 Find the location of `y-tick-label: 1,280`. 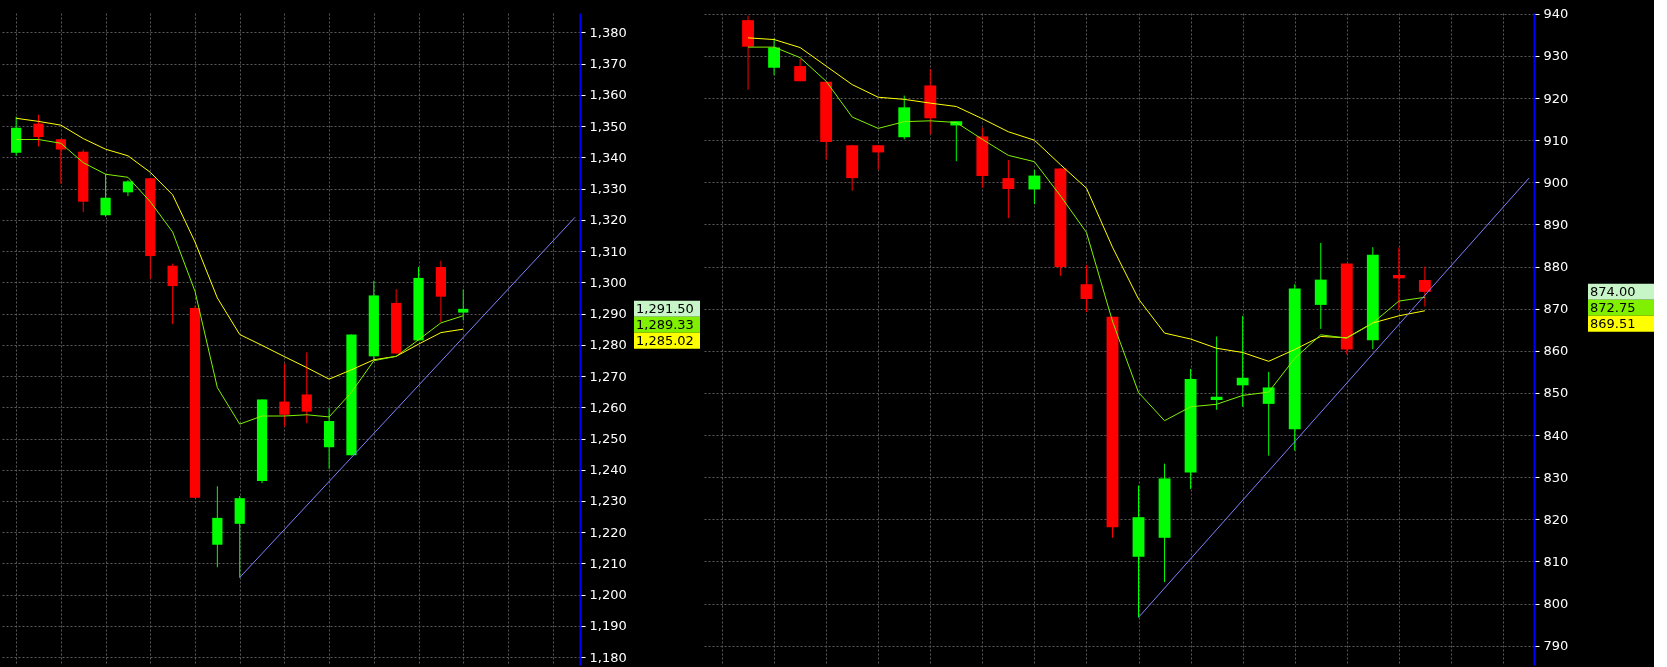

y-tick-label: 1,280 is located at coordinates (608, 345).